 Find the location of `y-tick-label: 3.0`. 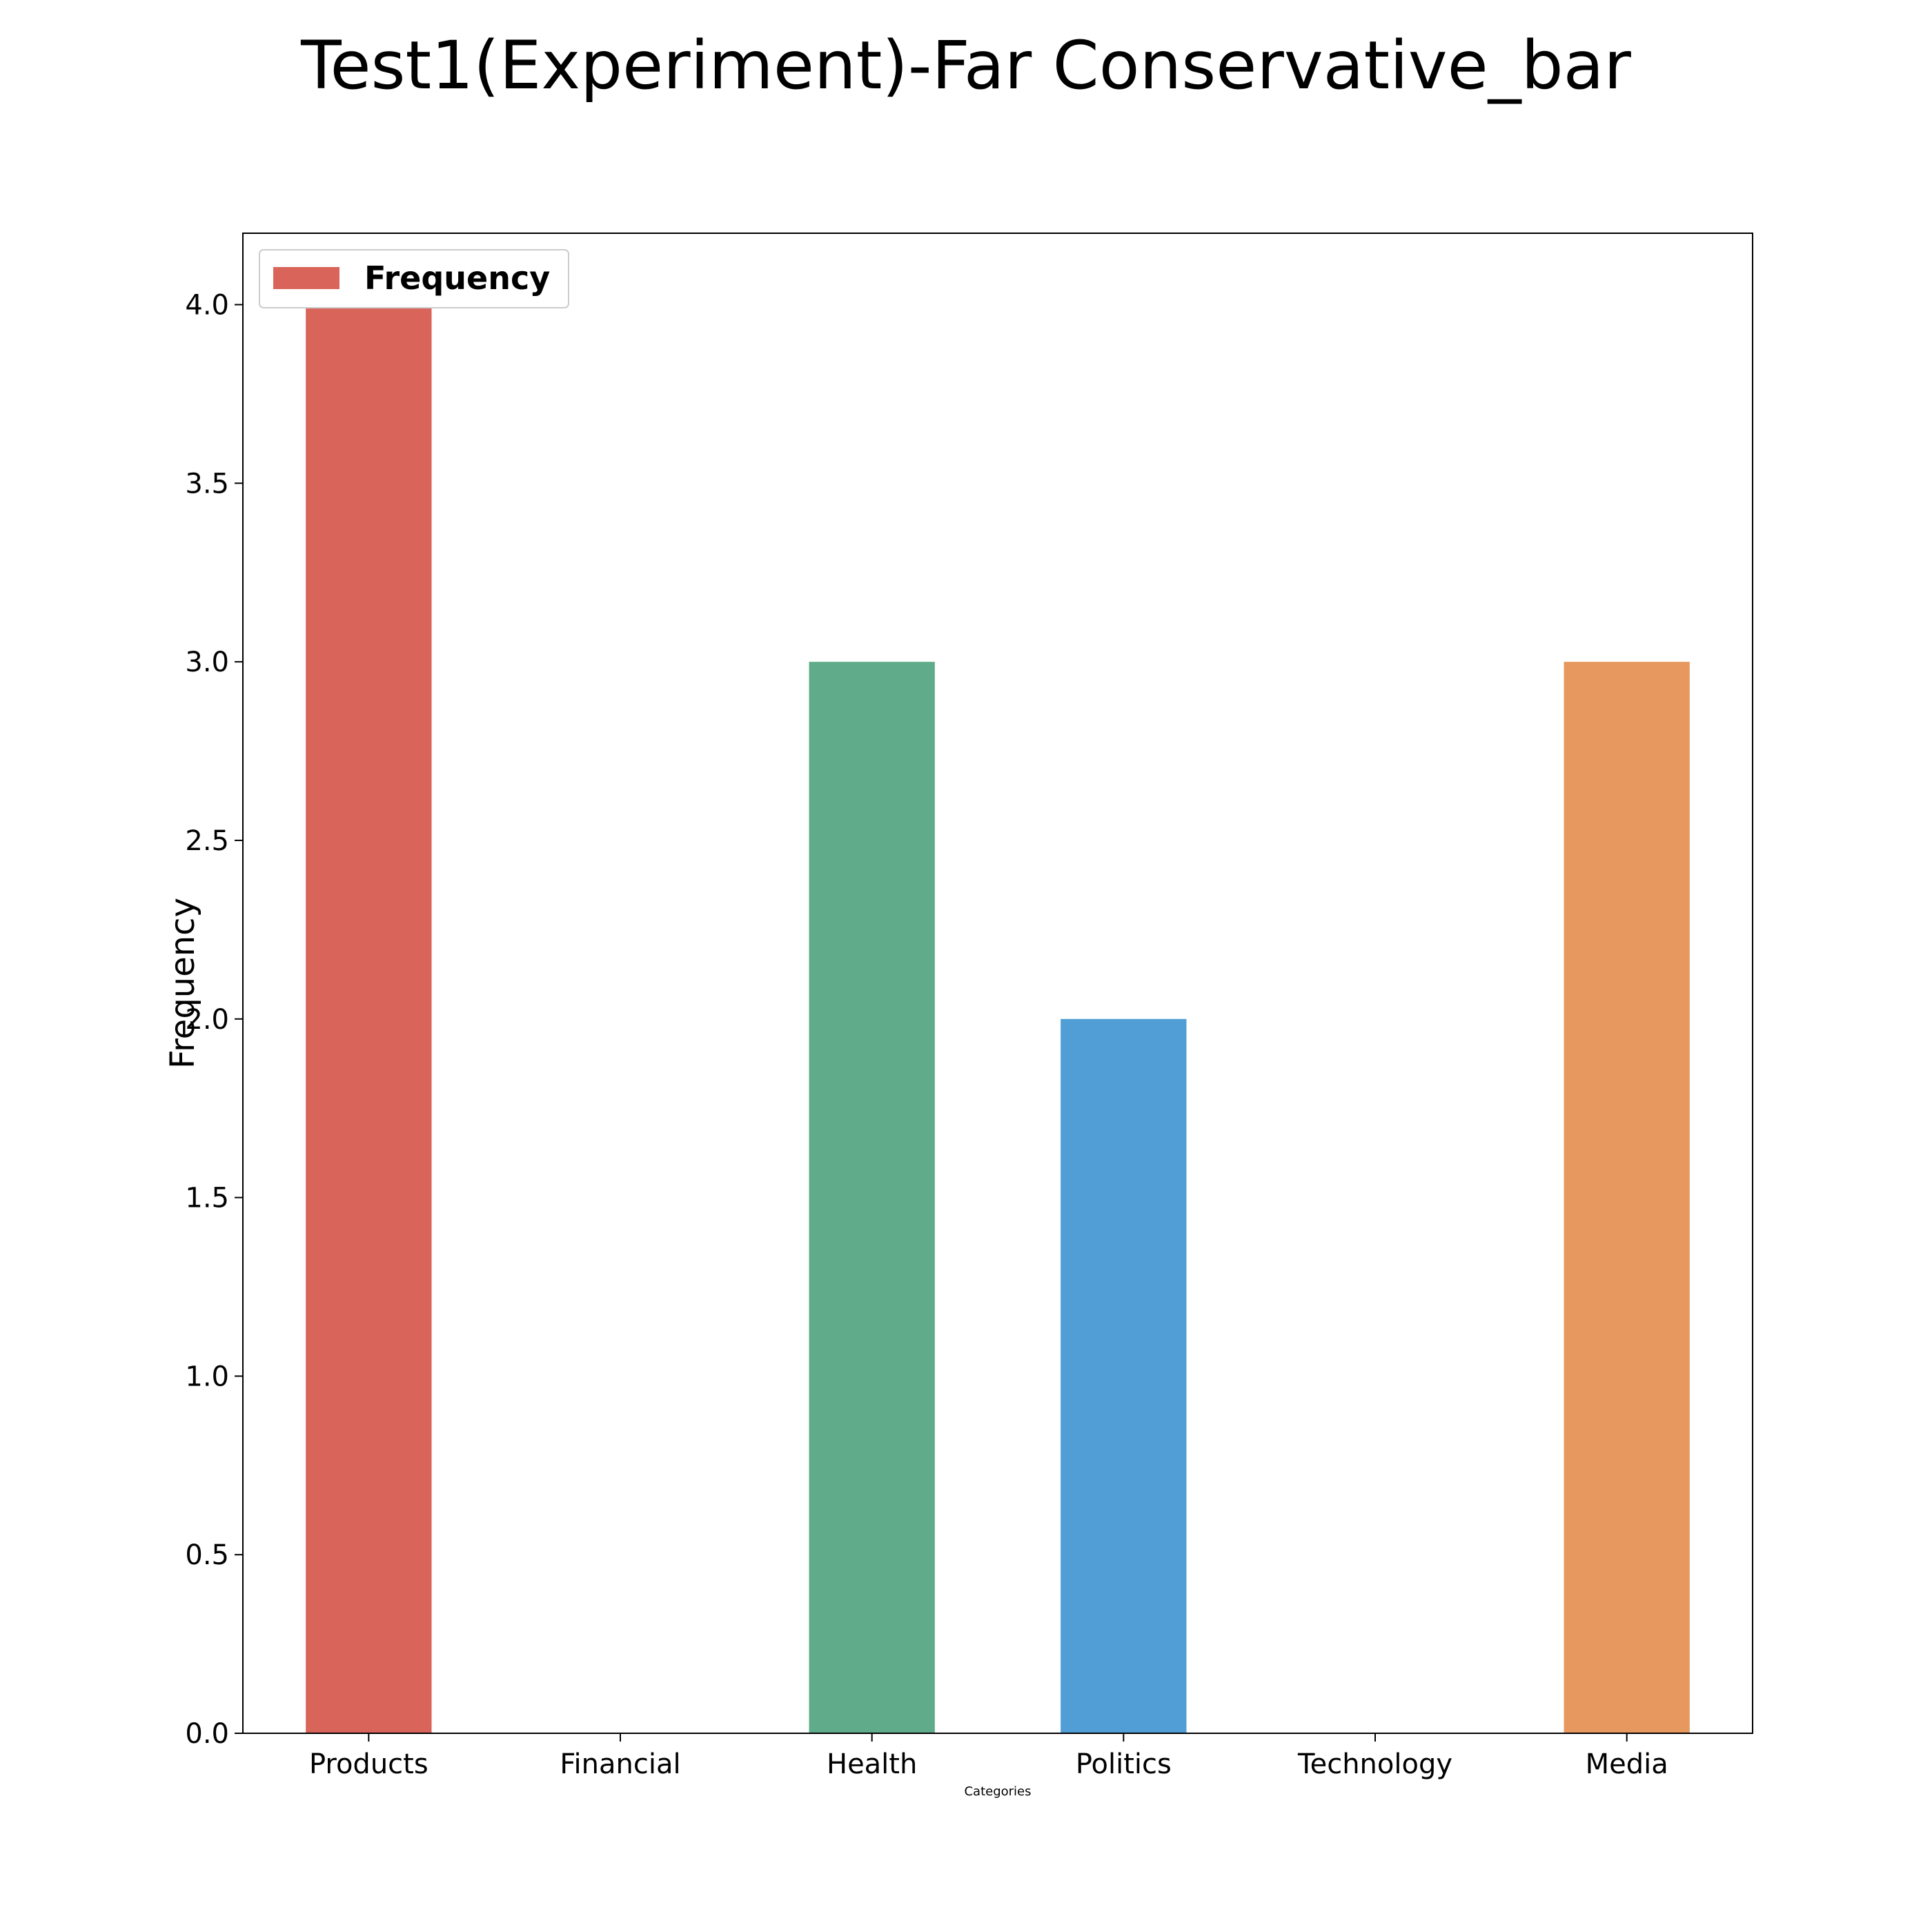

y-tick-label: 3.0 is located at coordinates (207, 662).